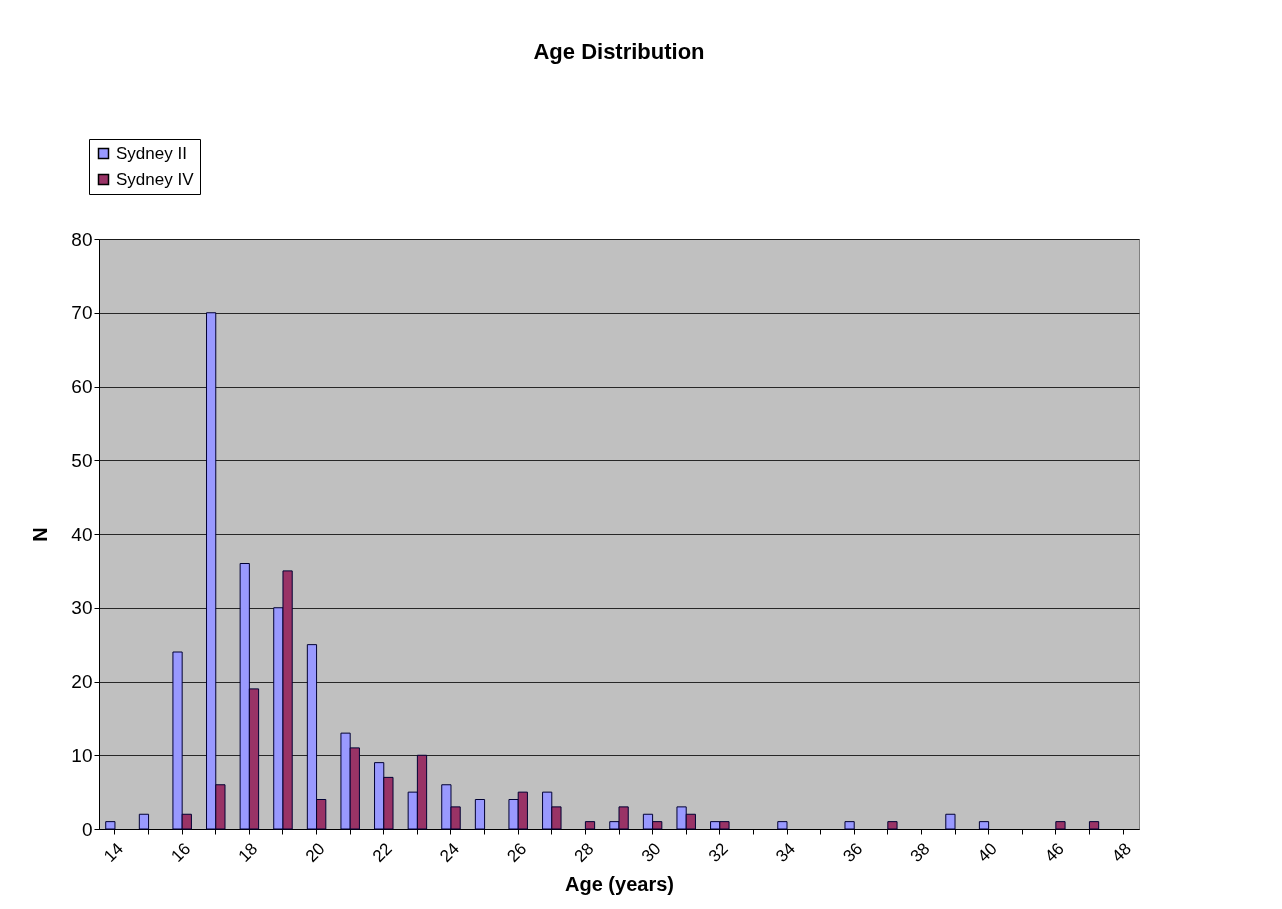 The height and width of the screenshot is (909, 1282). Describe the element at coordinates (82, 681) in the screenshot. I see `y-tick-label: 20` at that location.